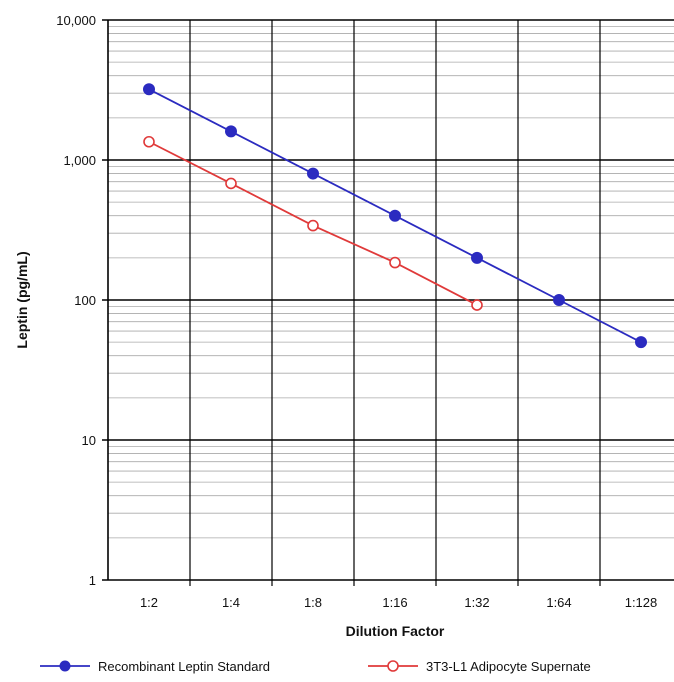 This screenshot has height=682, width=674. Describe the element at coordinates (395, 631) in the screenshot. I see `x-axis-title: Dilution Factor` at that location.